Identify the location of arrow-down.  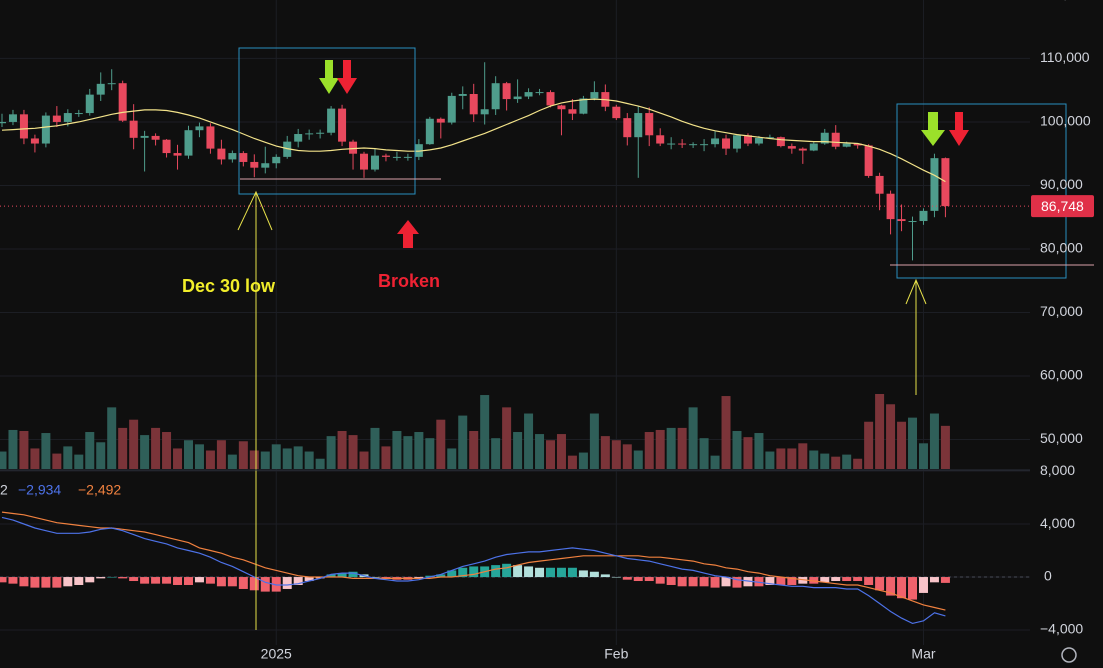
(347, 77).